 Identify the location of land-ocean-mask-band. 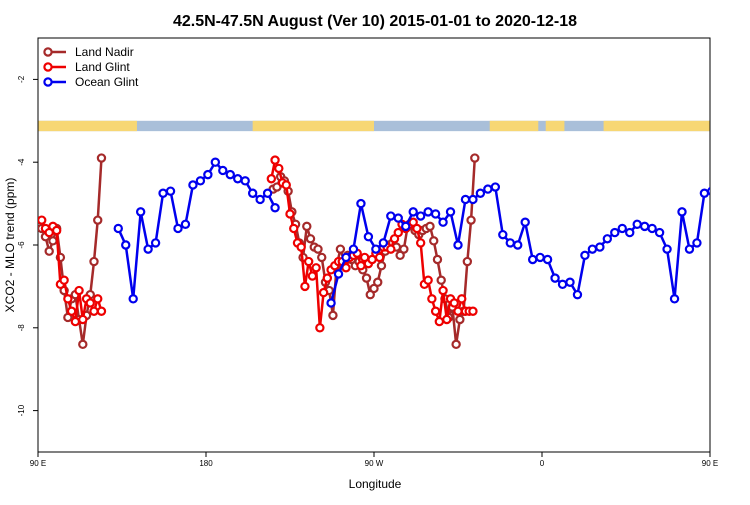
(374, 126).